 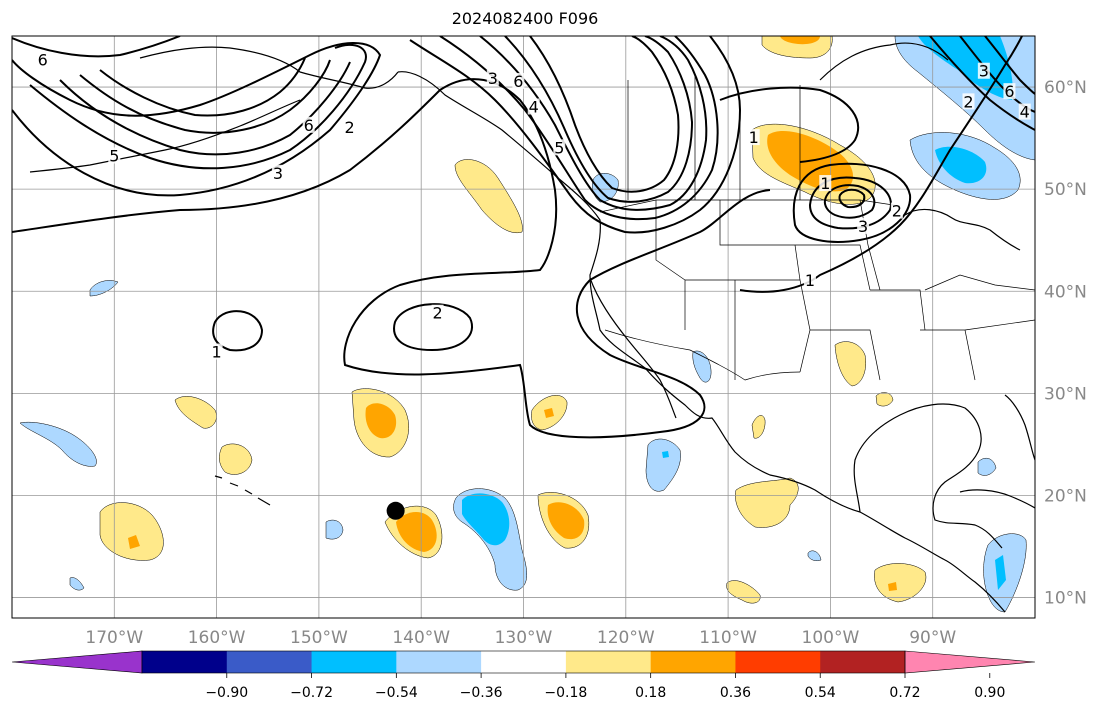 What do you see at coordinates (1065, 343) in the screenshot?
I see `latitude-tick-labels: 10°N 20°N 30°N 40°N 50°N 60°N` at bounding box center [1065, 343].